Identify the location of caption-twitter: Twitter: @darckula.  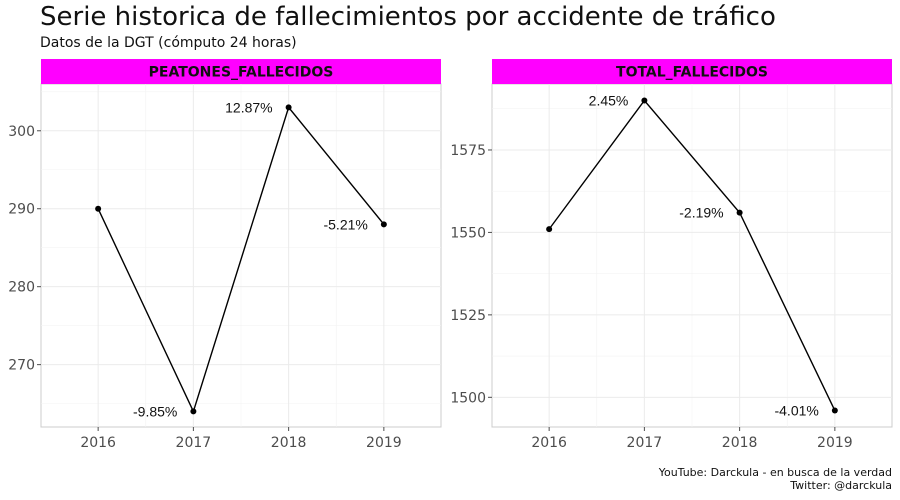
(841, 485).